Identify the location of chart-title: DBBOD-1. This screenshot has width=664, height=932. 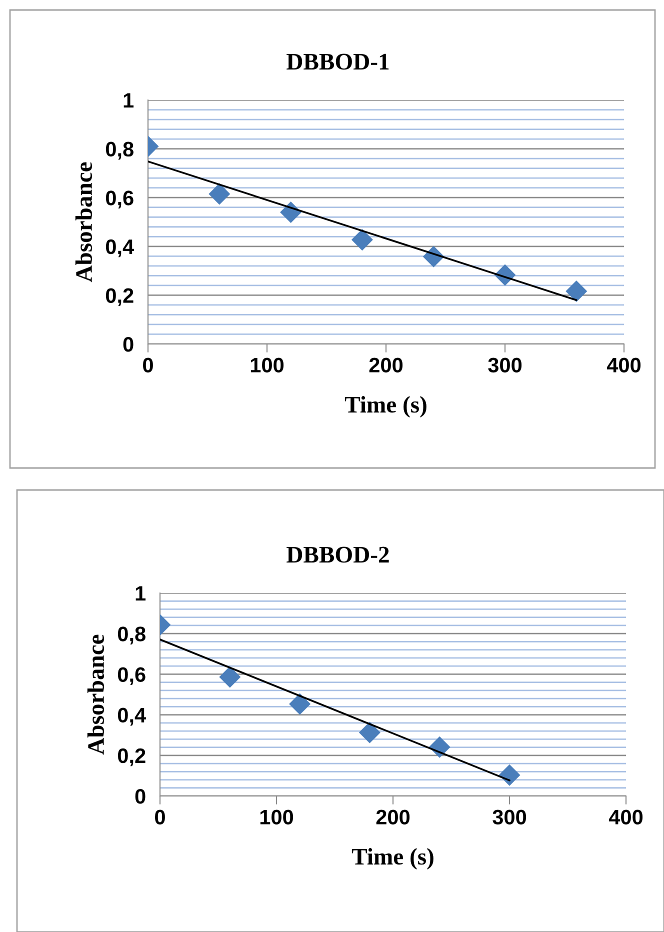
(337, 62).